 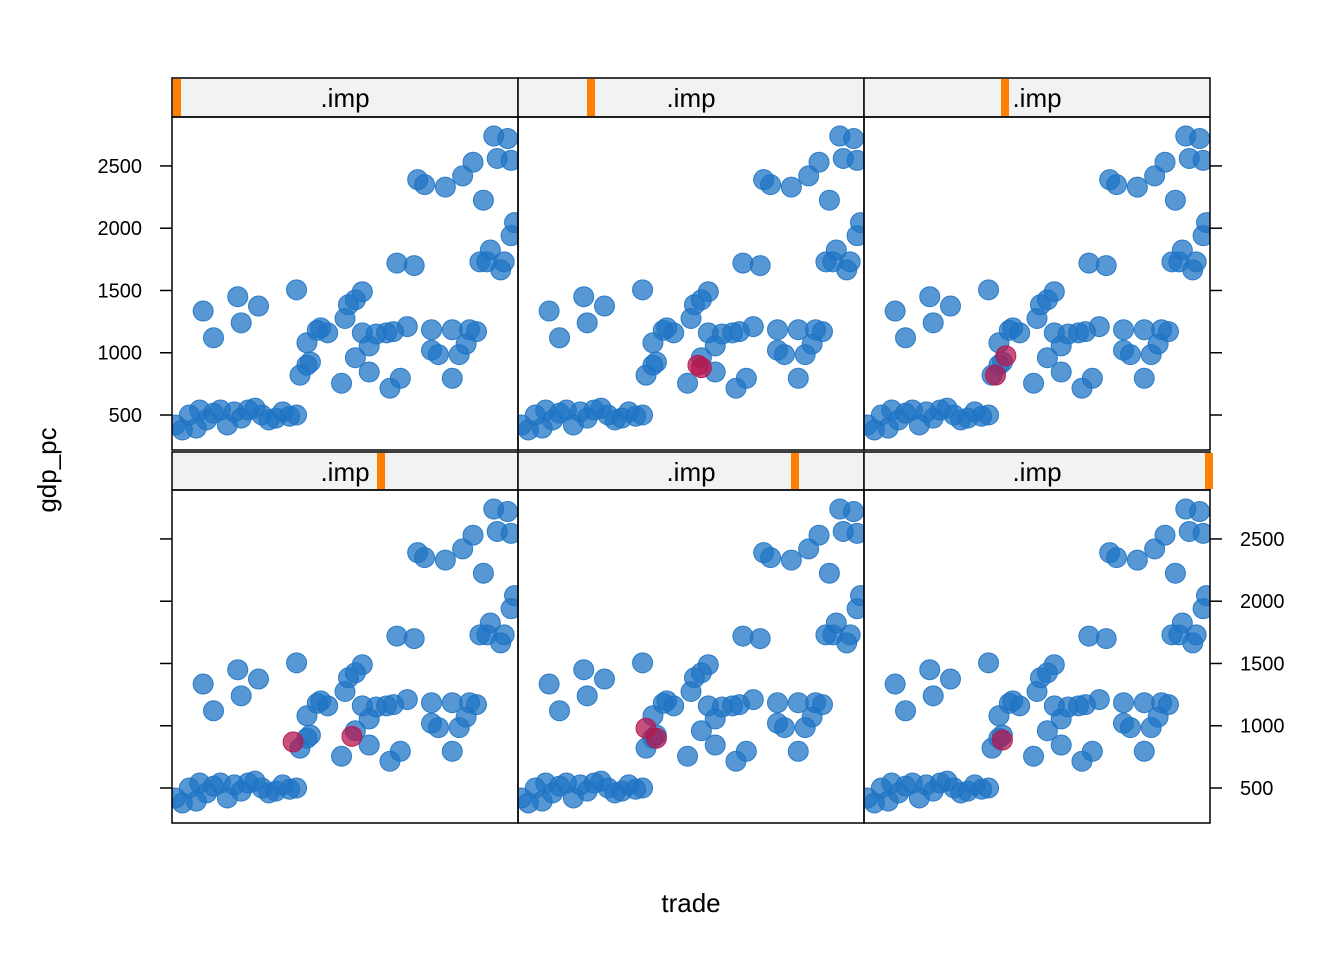 What do you see at coordinates (47, 469) in the screenshot?
I see `y-axis-label: gdp_pc` at bounding box center [47, 469].